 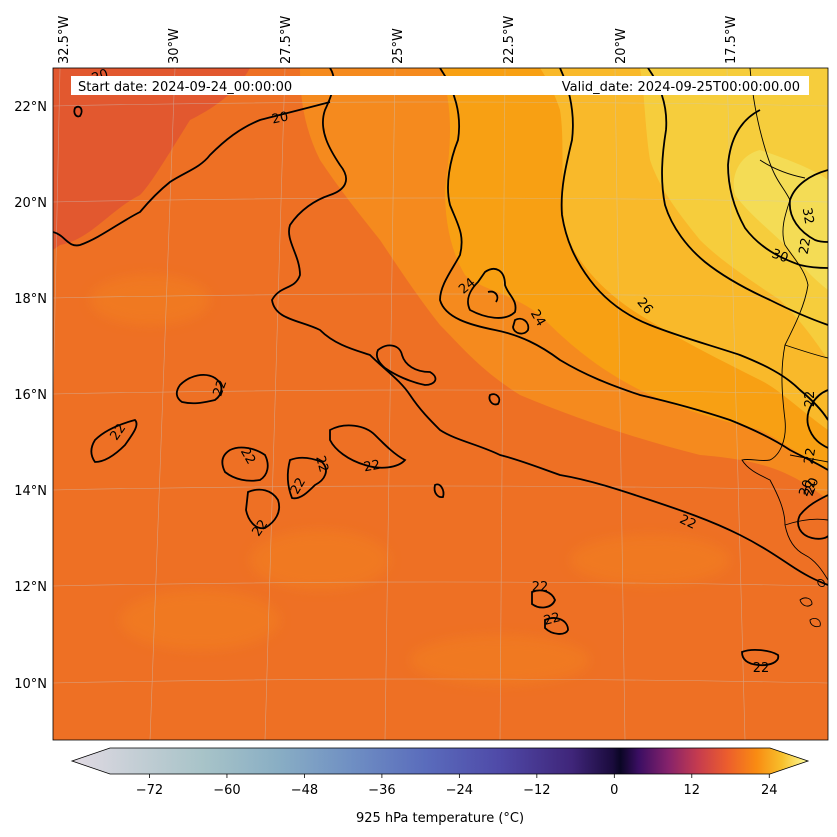 What do you see at coordinates (30, 203) in the screenshot?
I see `latitude-label: 20°N` at bounding box center [30, 203].